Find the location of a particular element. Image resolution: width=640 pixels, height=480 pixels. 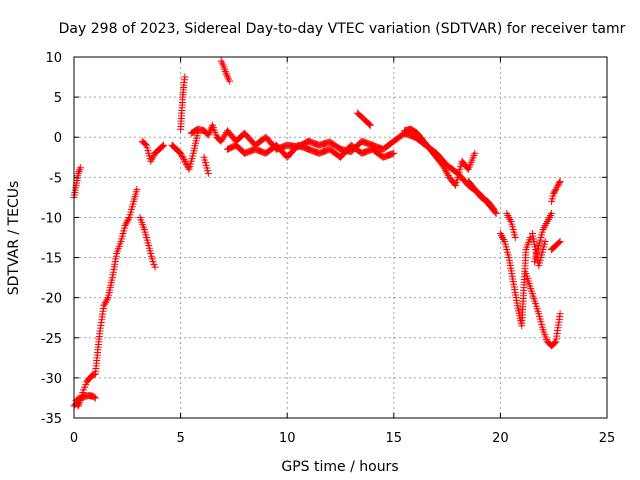

y-axis-label: SDTVAR / TECUs is located at coordinates (14, 238).